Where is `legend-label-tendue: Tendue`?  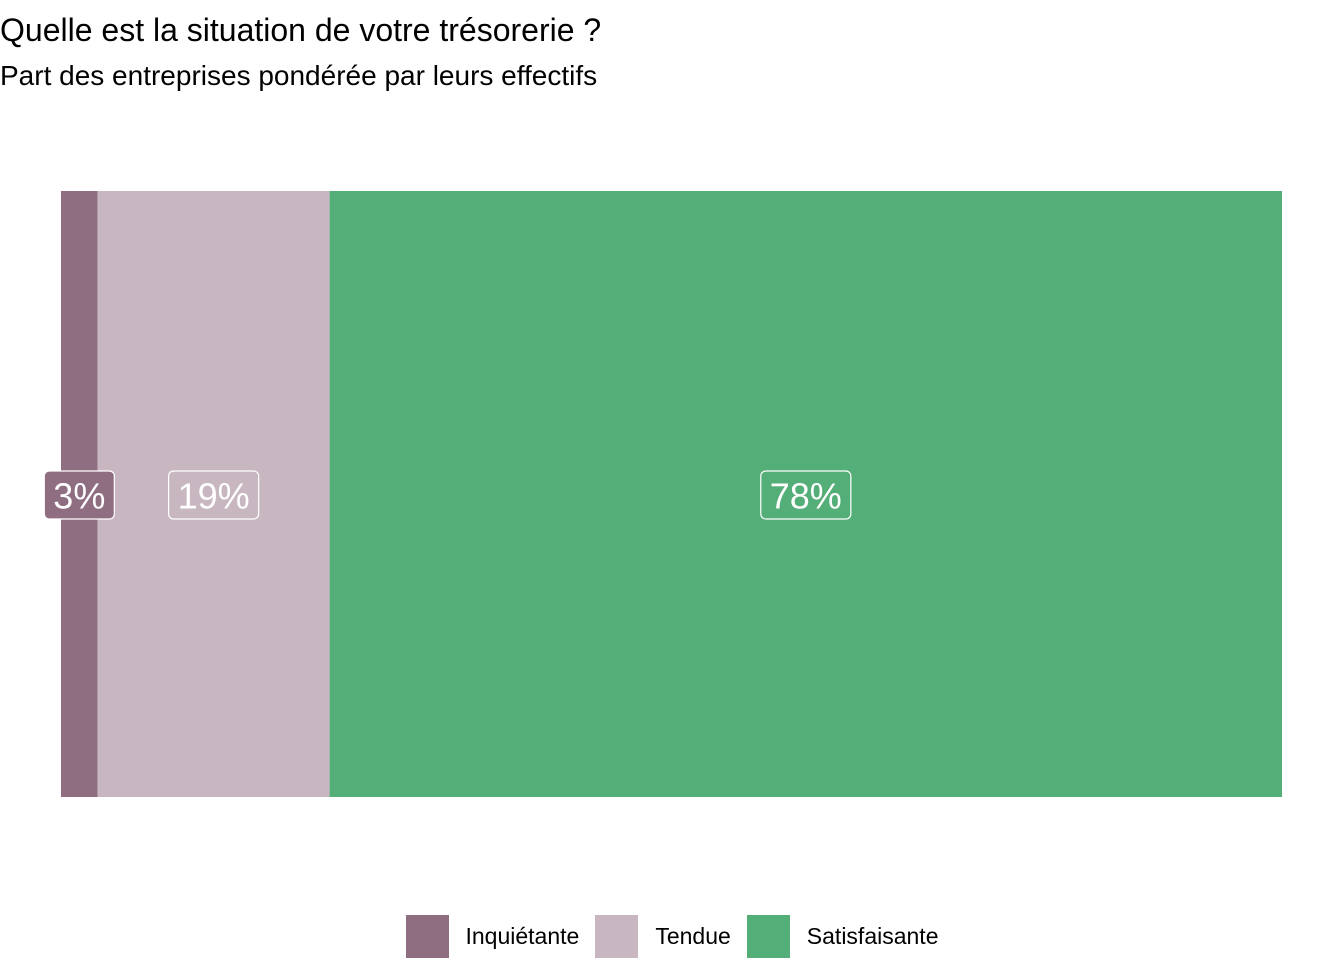
legend-label-tendue: Tendue is located at coordinates (693, 935).